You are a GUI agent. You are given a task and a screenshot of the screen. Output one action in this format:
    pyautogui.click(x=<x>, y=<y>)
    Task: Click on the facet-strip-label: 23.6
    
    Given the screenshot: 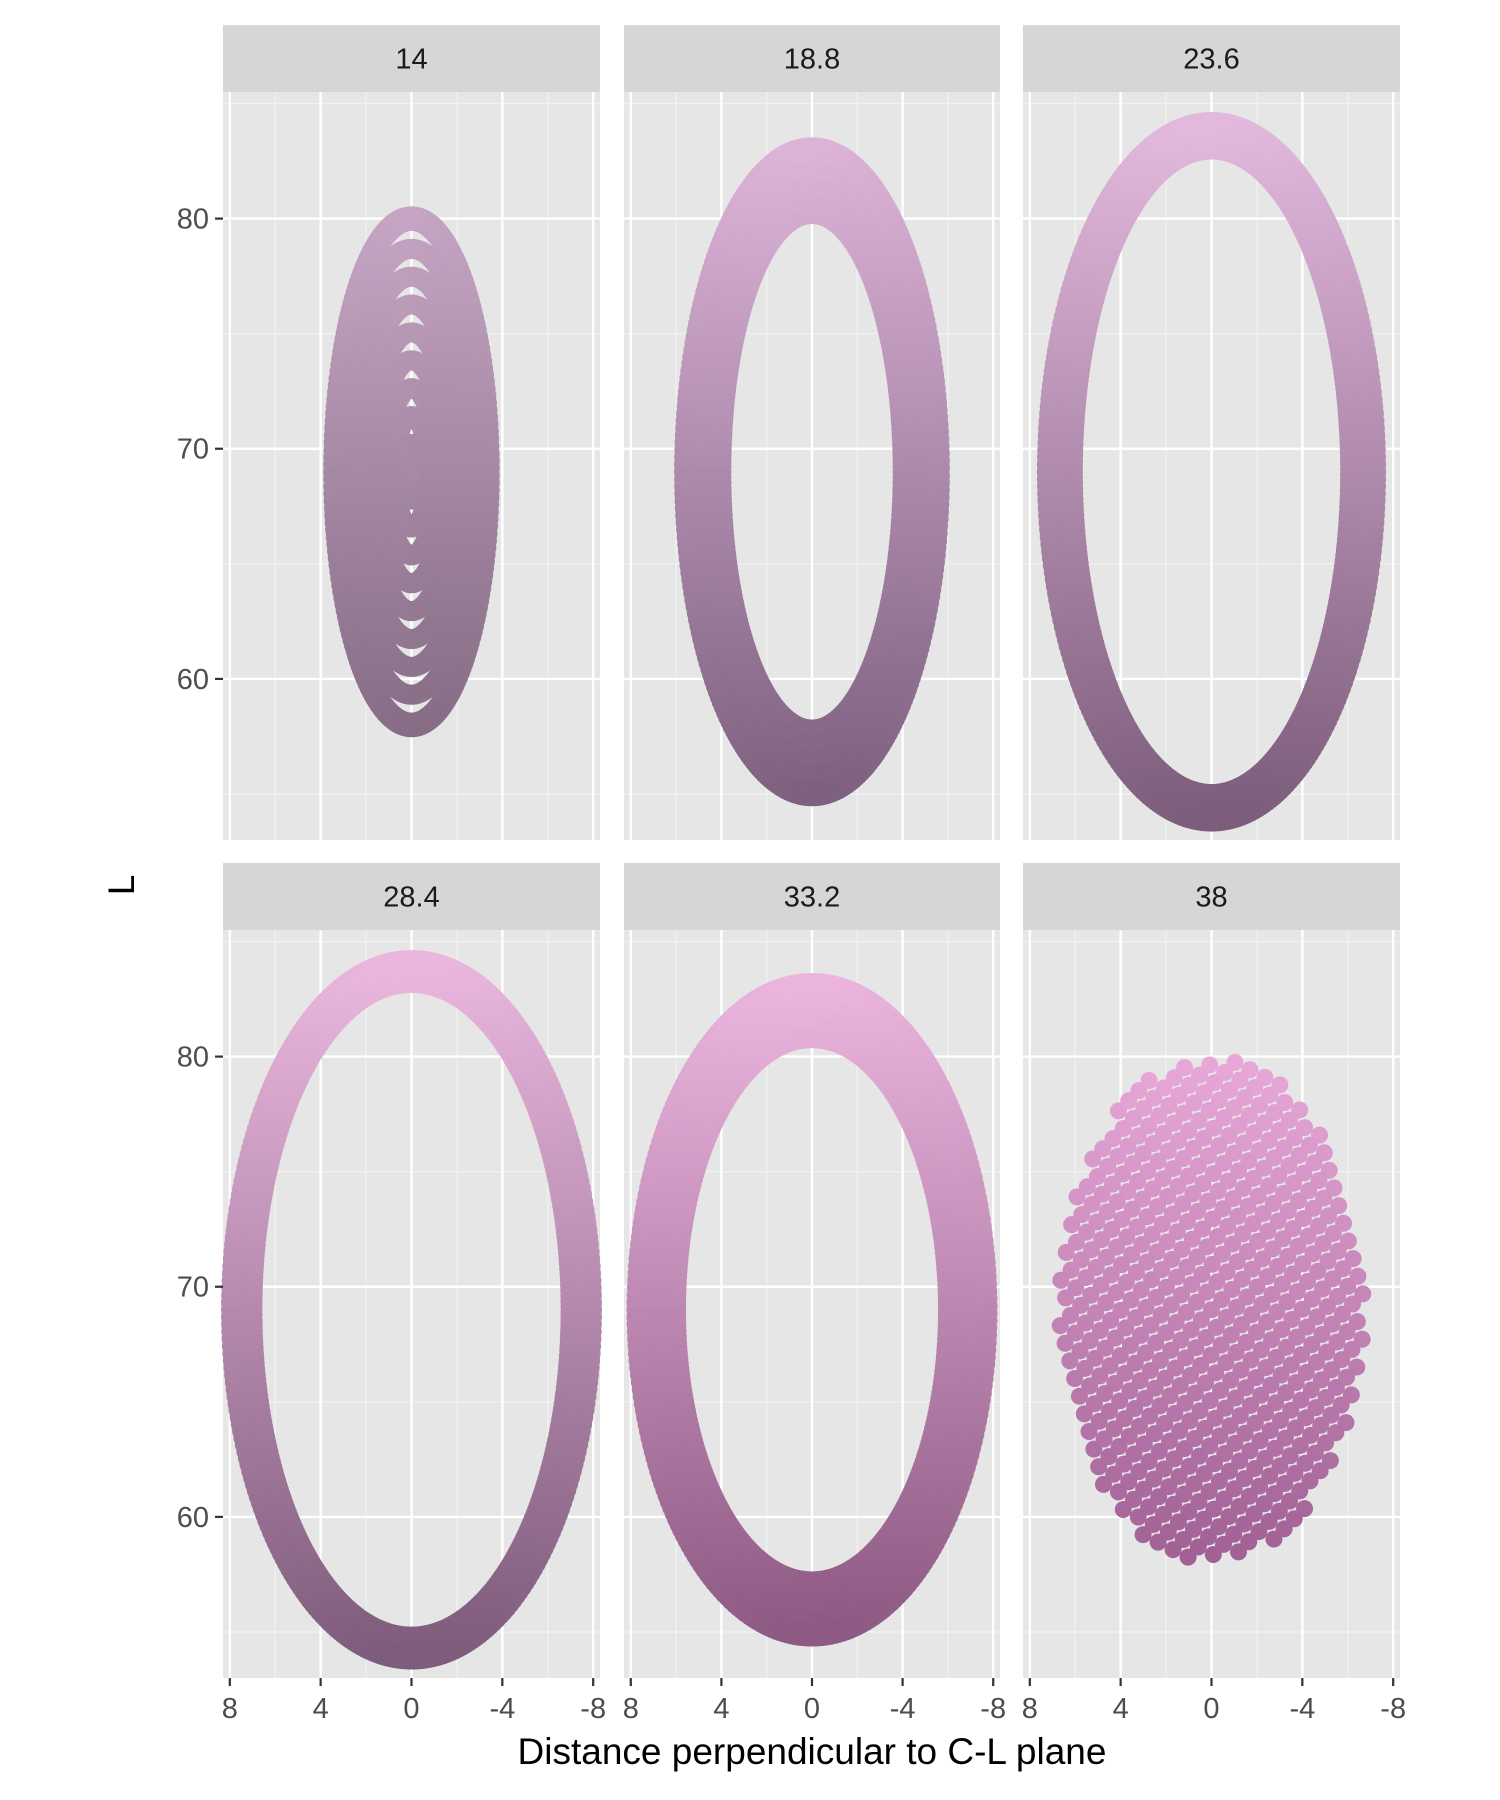 What is the action you would take?
    pyautogui.click(x=1211, y=60)
    